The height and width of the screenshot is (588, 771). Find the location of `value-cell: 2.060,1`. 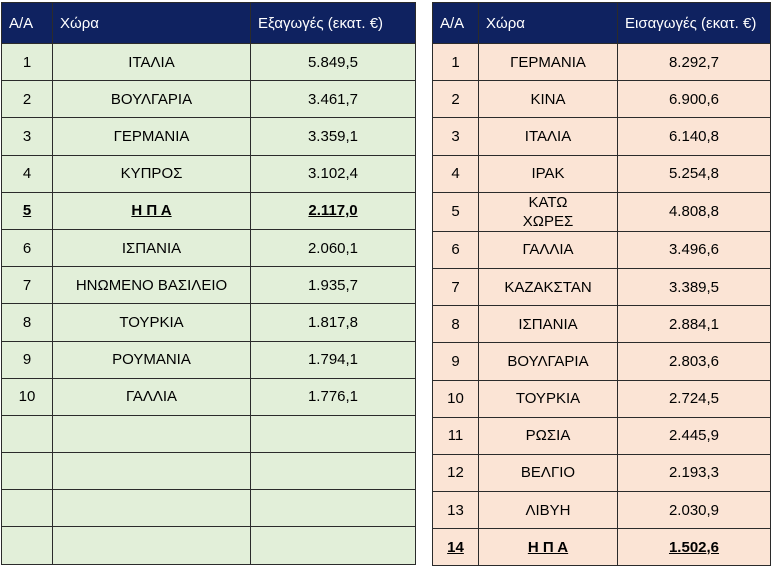

value-cell: 2.060,1 is located at coordinates (333, 248).